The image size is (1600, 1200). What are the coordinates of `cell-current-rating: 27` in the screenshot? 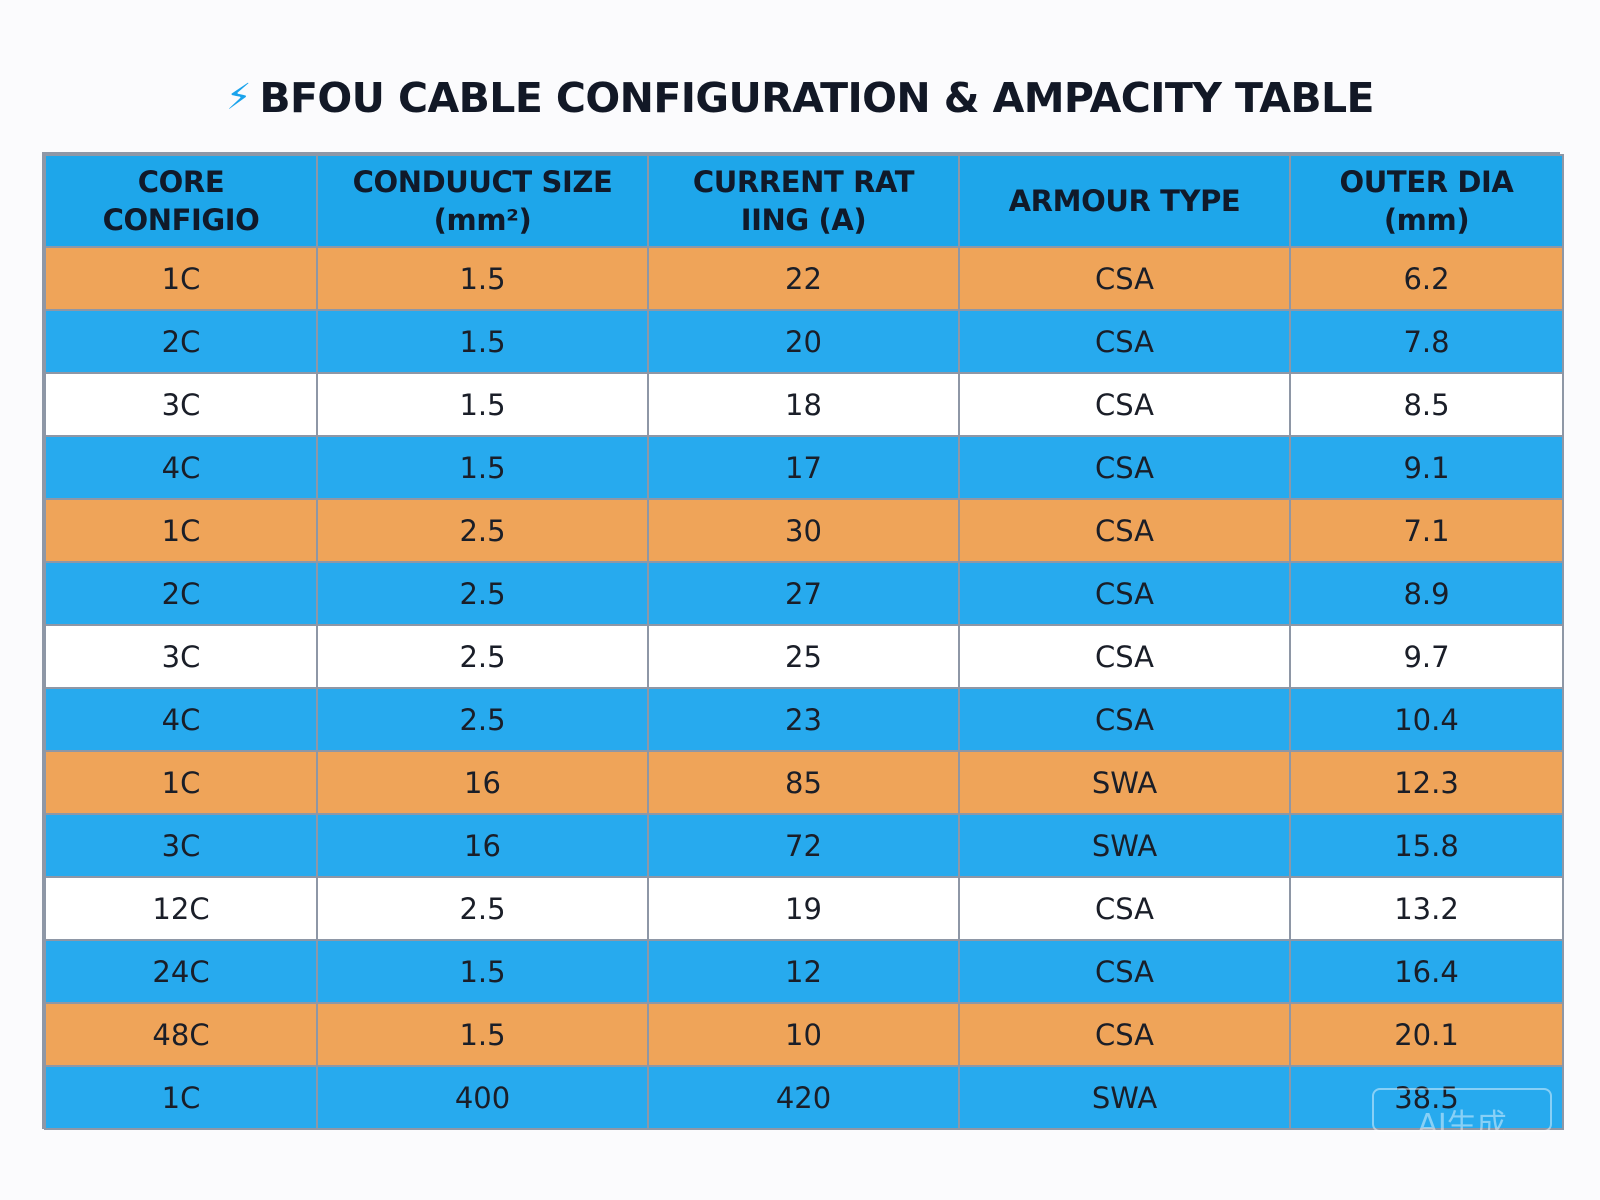 It's located at (803, 593).